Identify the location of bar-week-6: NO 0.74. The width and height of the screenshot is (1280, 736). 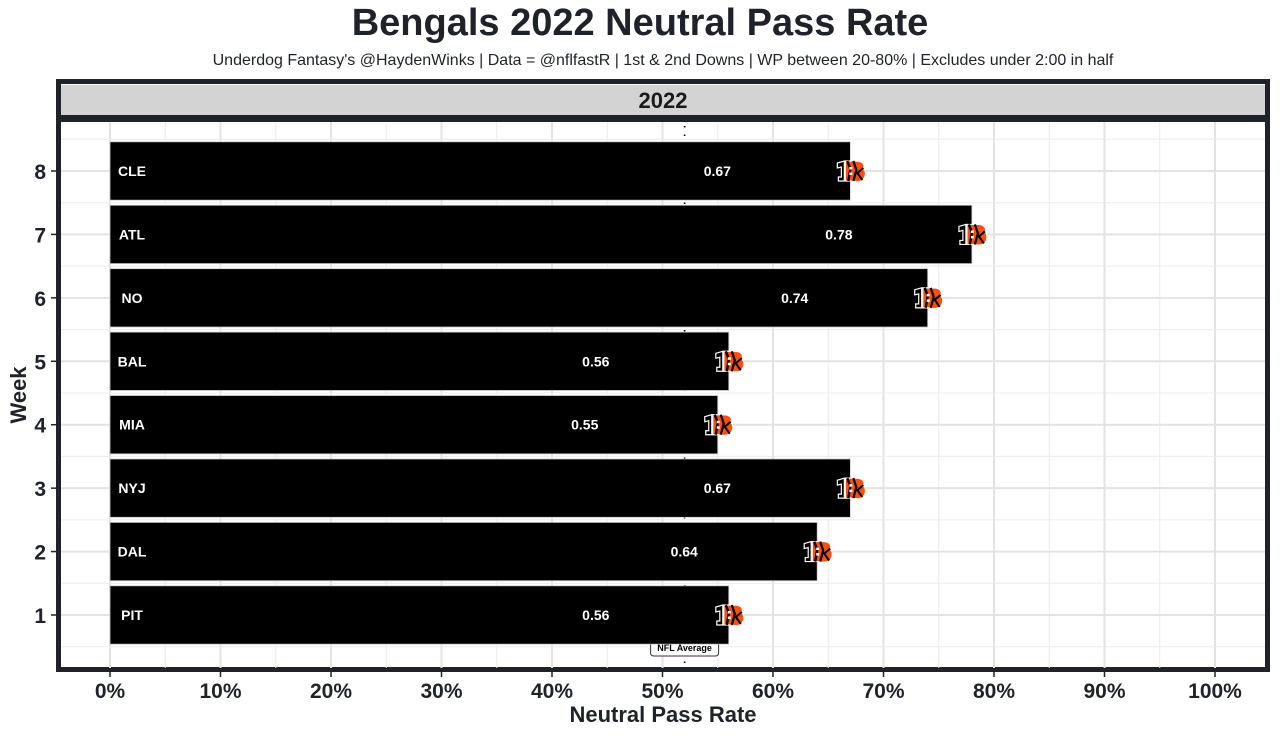
(527, 298).